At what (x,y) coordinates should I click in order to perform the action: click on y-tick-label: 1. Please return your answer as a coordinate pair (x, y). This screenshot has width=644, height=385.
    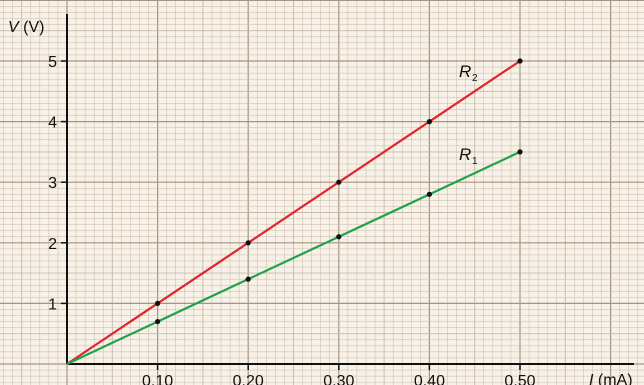
    Looking at the image, I should click on (52, 304).